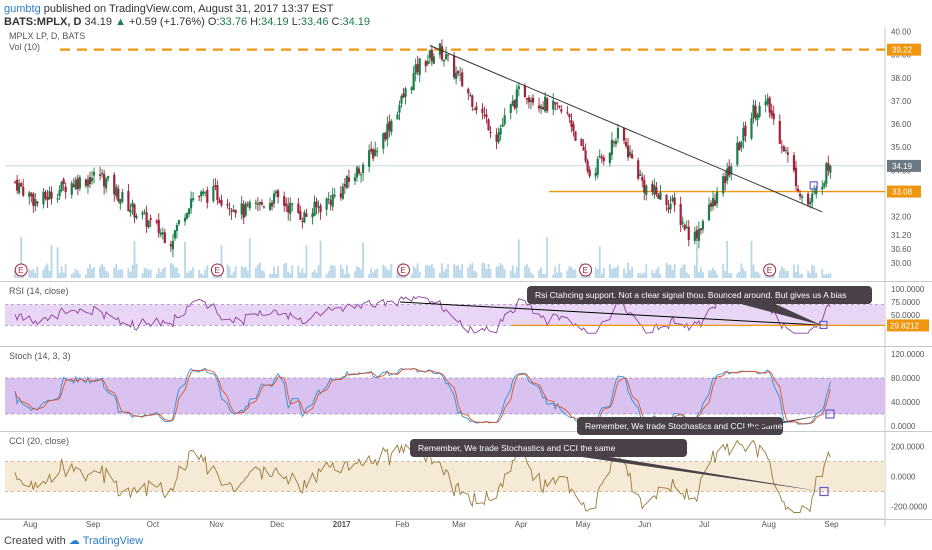  I want to click on price-label: 34.19, so click(902, 166).